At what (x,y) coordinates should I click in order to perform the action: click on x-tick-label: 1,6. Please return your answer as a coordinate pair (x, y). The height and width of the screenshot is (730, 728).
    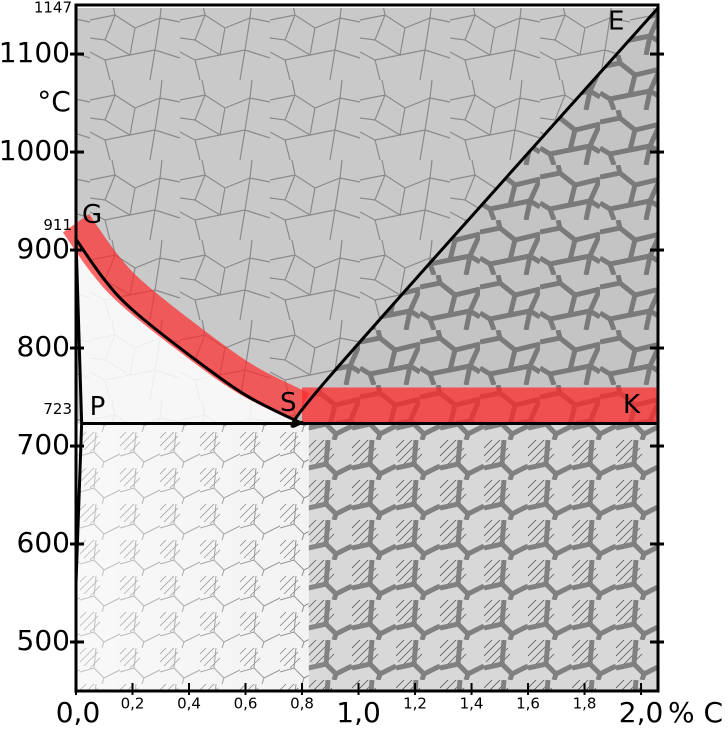
    Looking at the image, I should click on (528, 704).